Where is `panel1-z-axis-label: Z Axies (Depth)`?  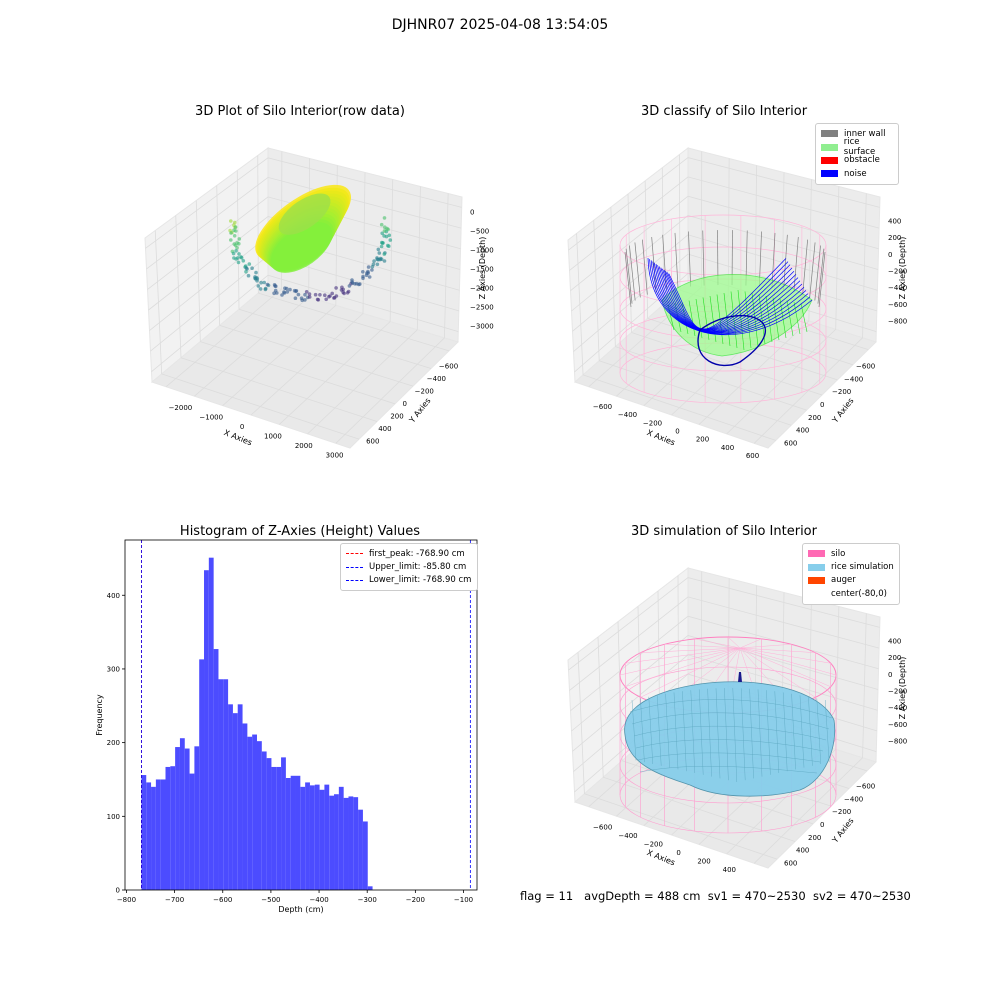
panel1-z-axis-label: Z Axies (Depth) is located at coordinates (482, 268).